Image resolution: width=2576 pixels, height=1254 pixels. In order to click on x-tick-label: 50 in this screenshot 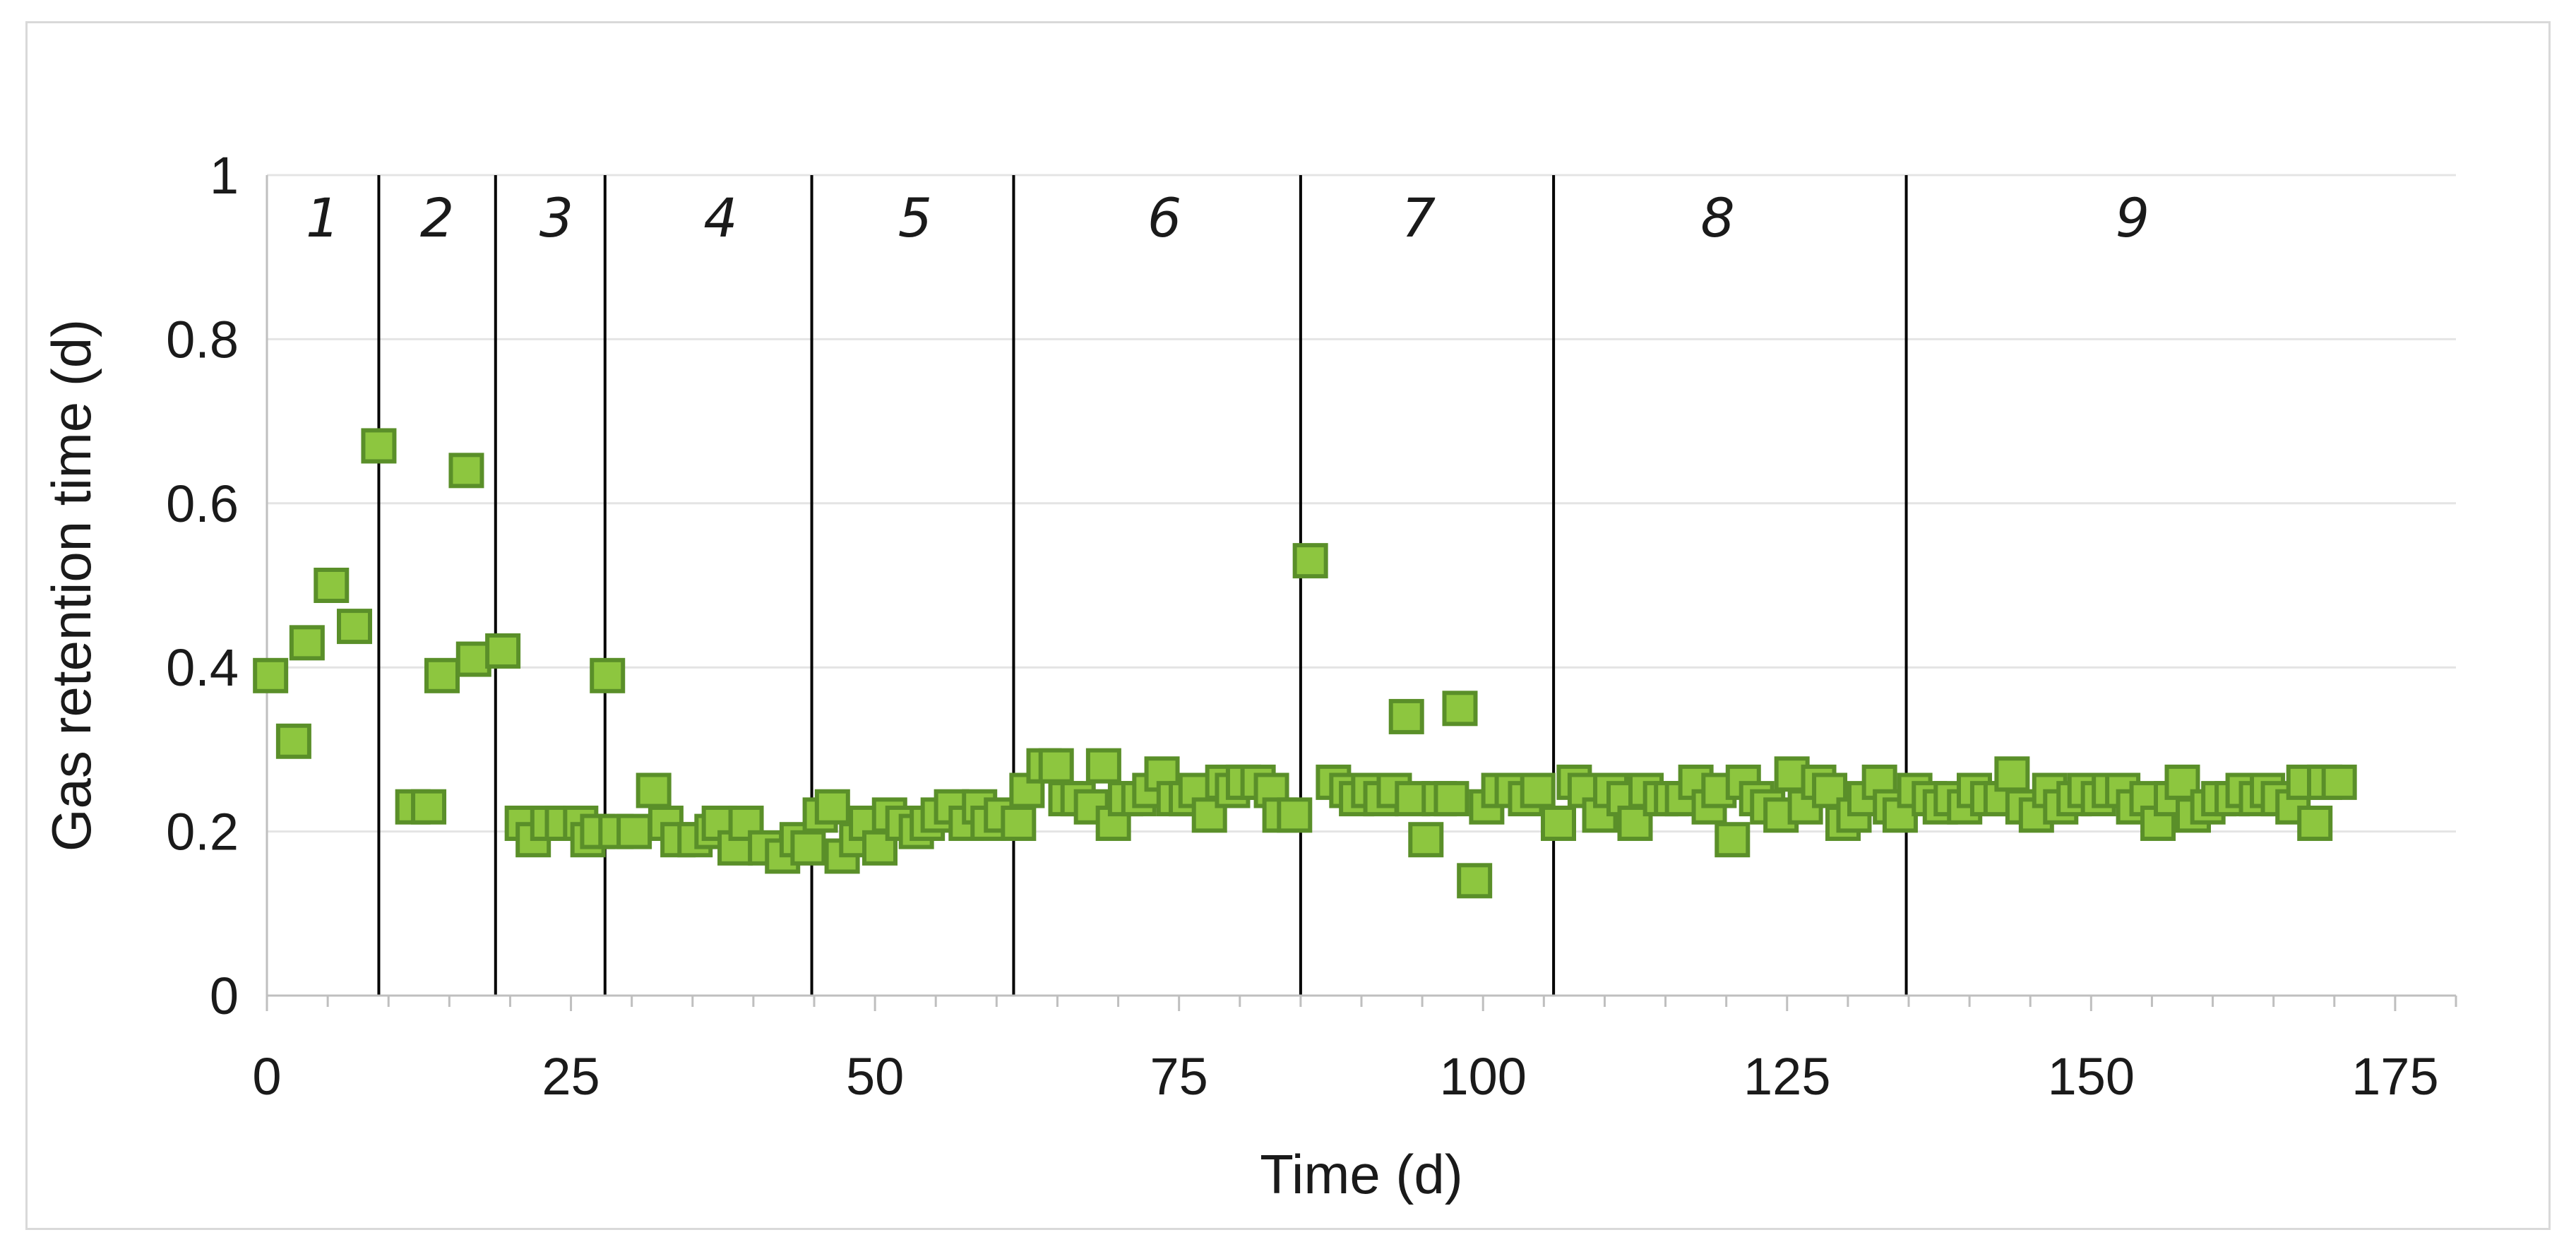, I will do `click(875, 1076)`.